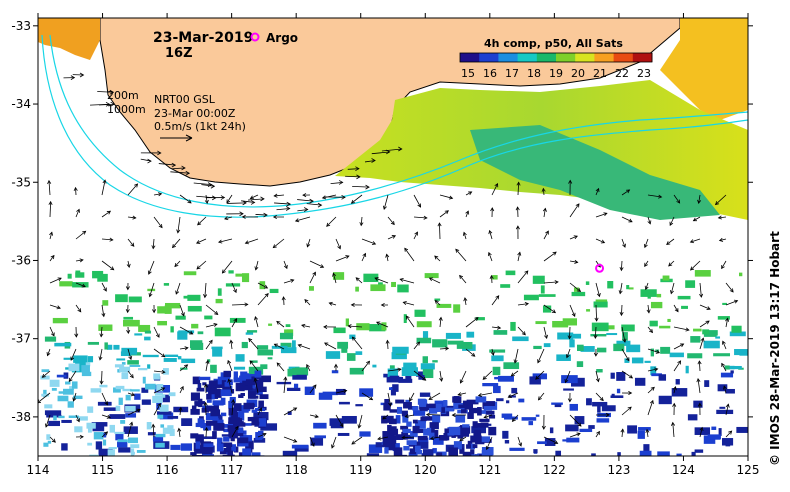 Image resolution: width=790 pixels, height=492 pixels. What do you see at coordinates (534, 73) in the screenshot?
I see `colorbar-tick-label: 18` at bounding box center [534, 73].